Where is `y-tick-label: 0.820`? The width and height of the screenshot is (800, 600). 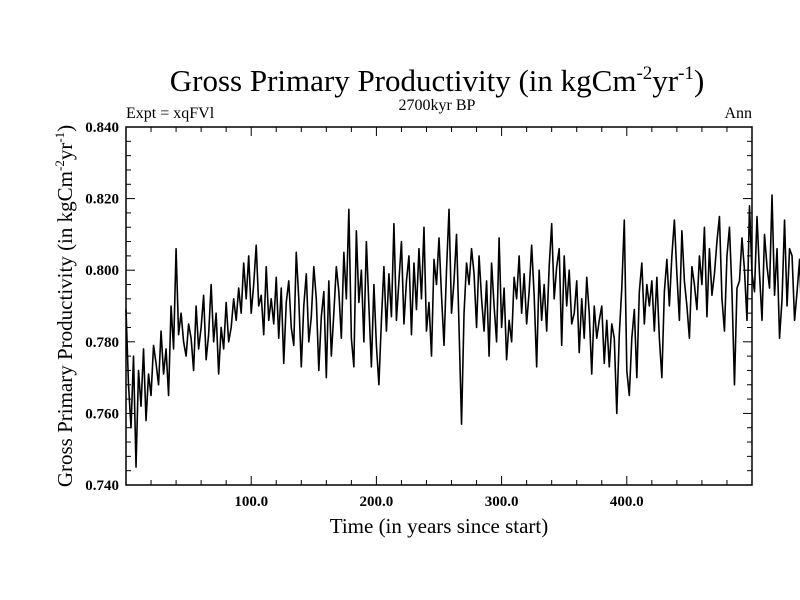 y-tick-label: 0.820 is located at coordinates (102, 200).